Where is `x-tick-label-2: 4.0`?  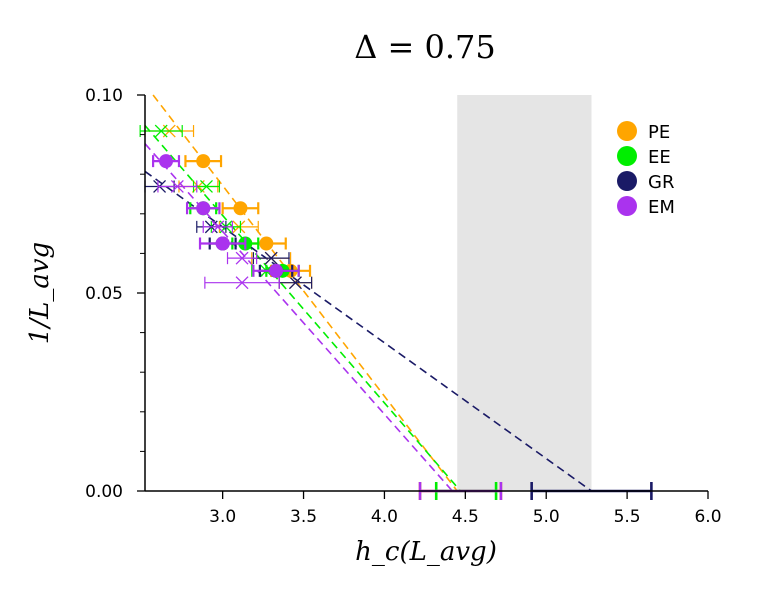
x-tick-label-2: 4.0 is located at coordinates (384, 517).